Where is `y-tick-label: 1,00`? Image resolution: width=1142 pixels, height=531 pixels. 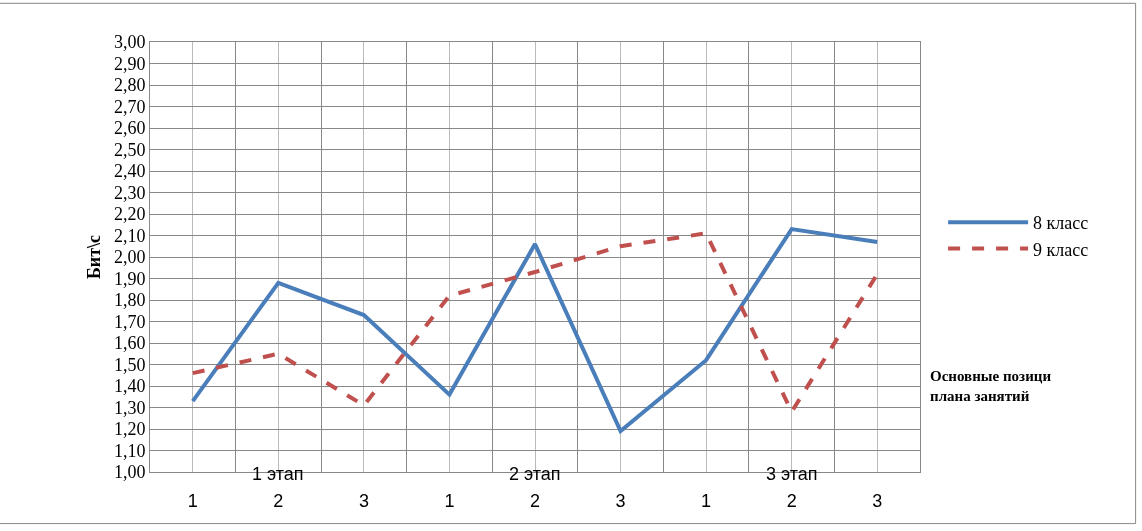
y-tick-label: 1,00 is located at coordinates (129, 472).